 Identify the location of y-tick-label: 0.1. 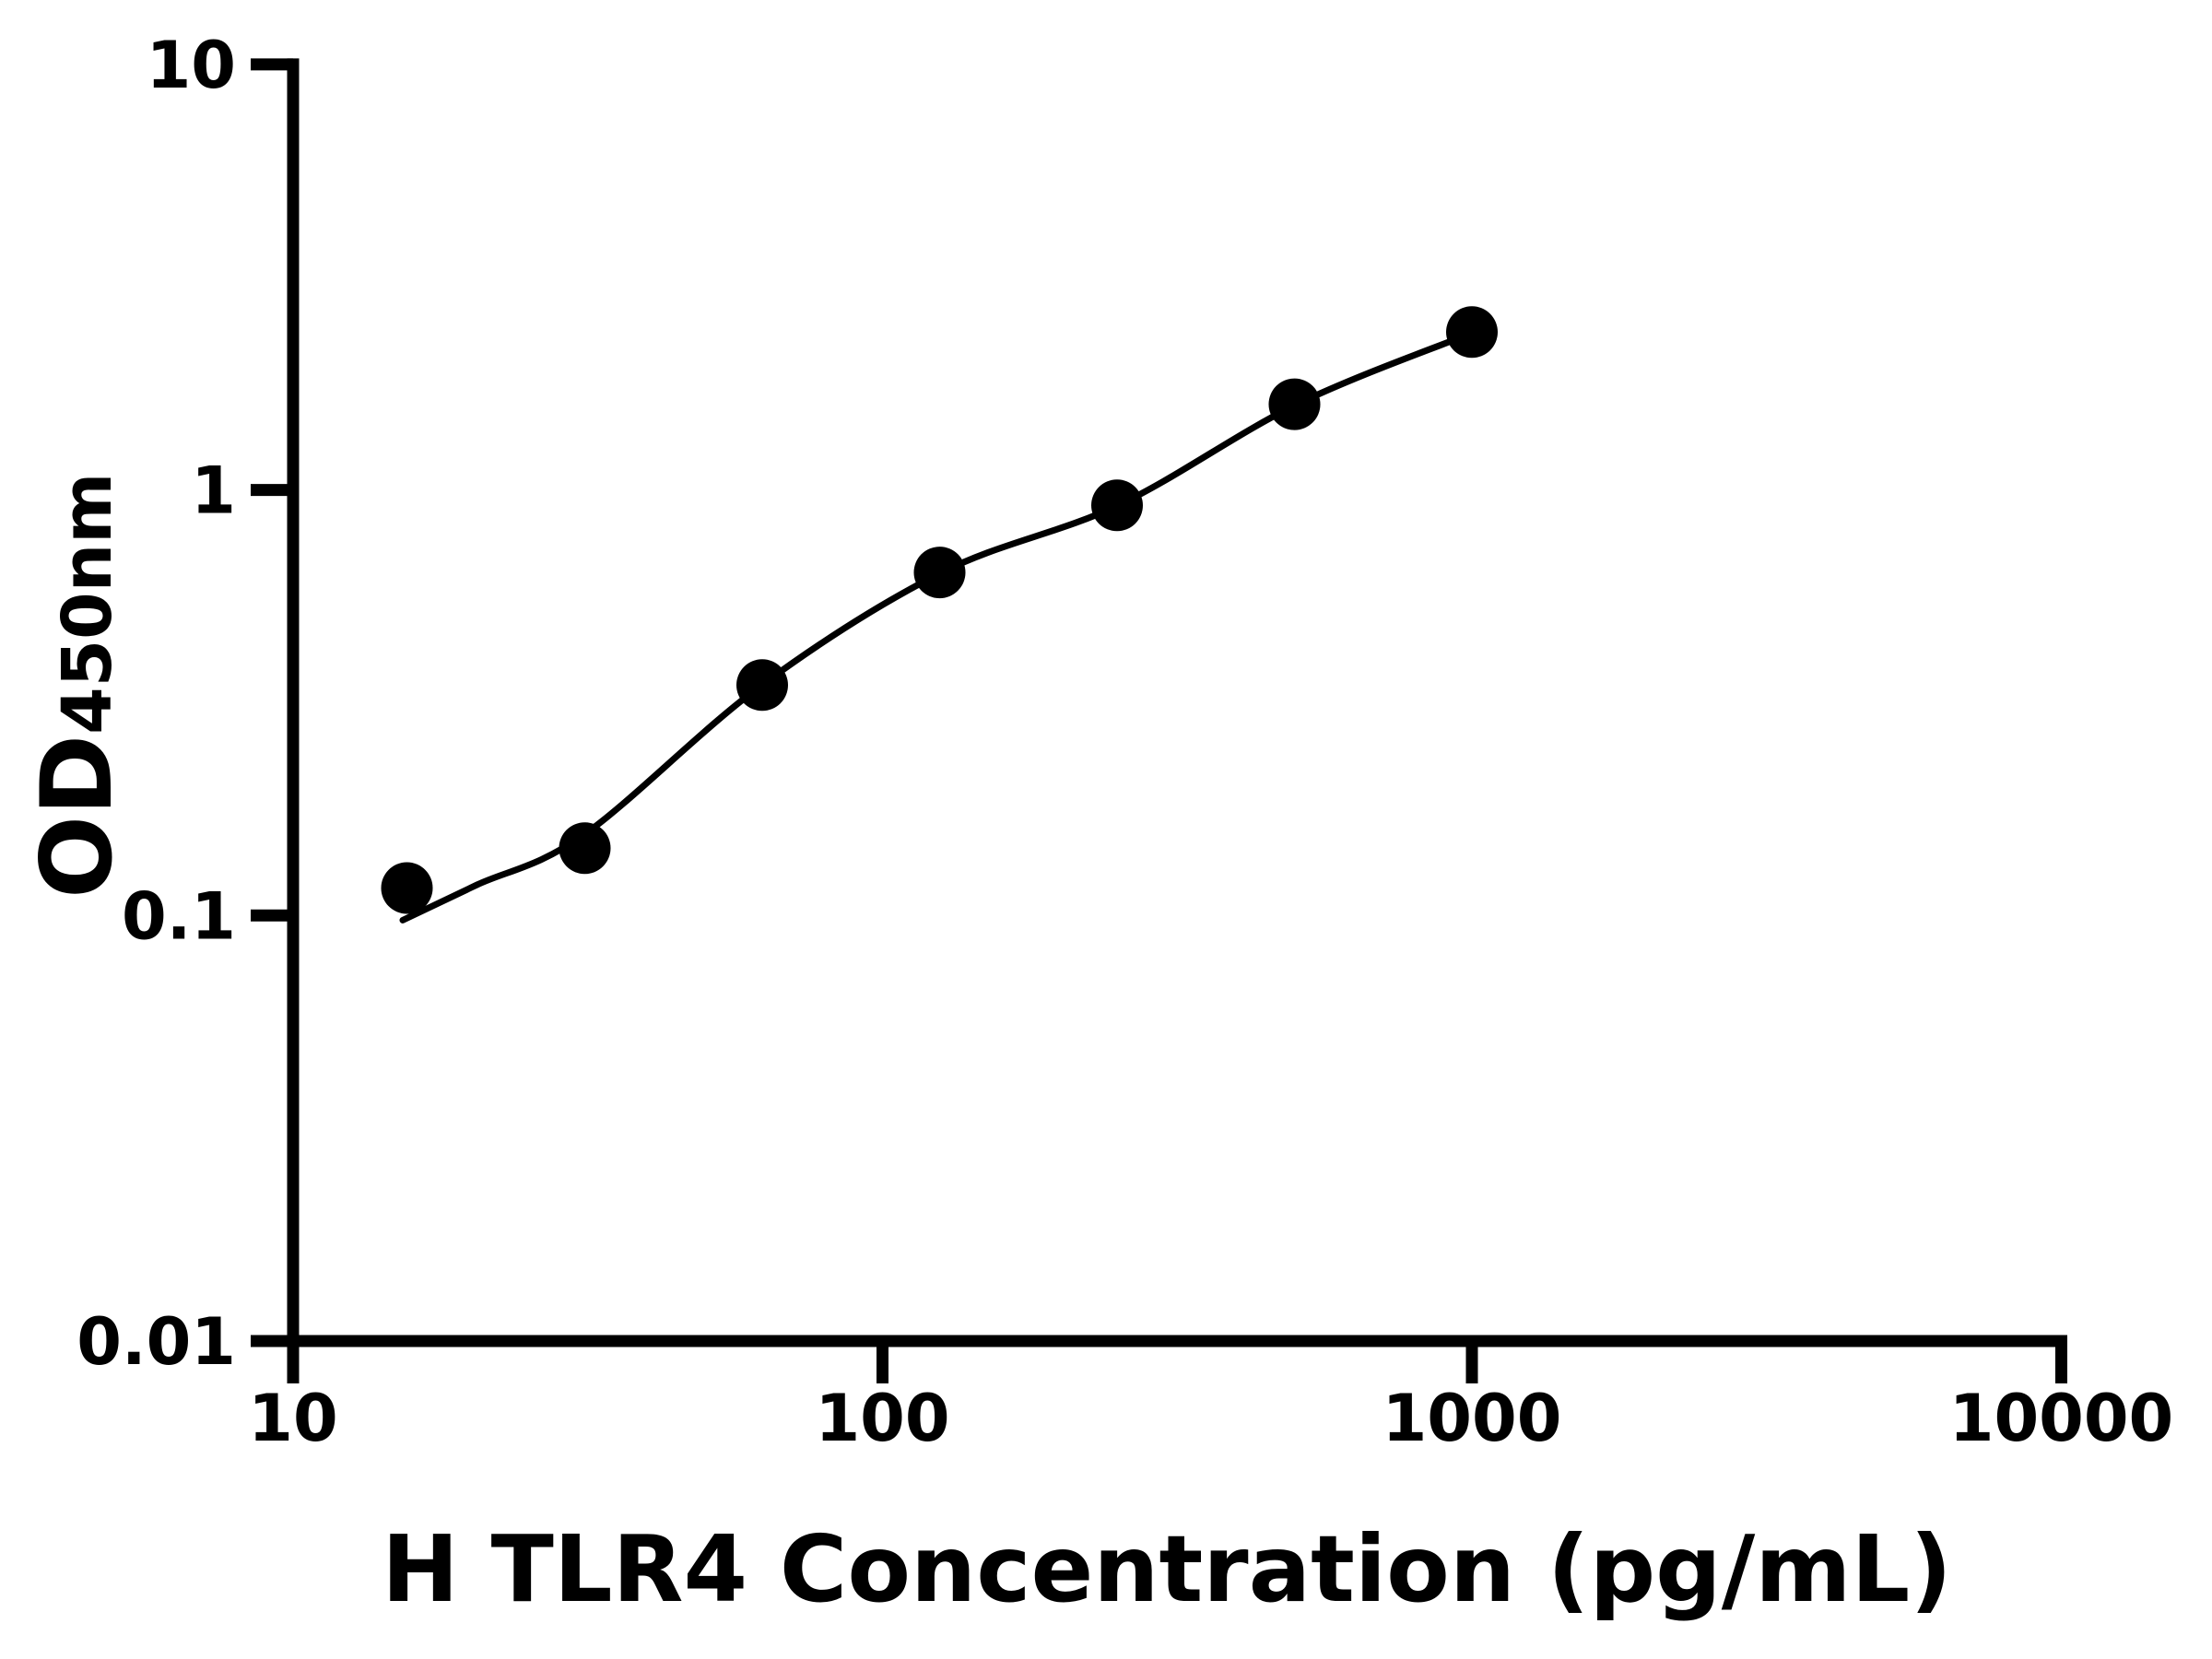
(179, 916).